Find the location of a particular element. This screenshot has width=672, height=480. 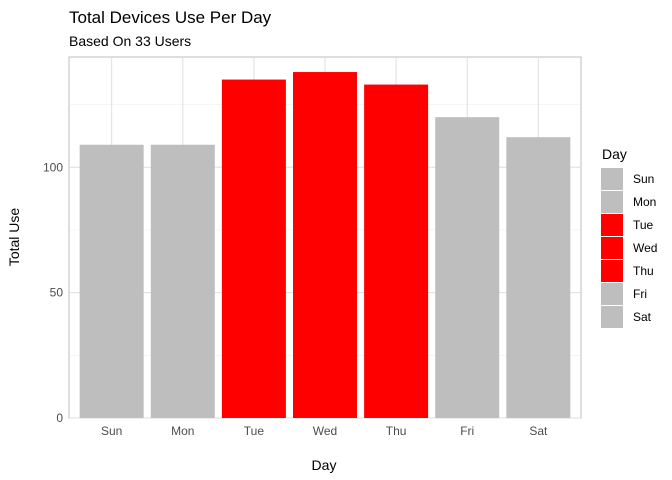

bar-sun is located at coordinates (111, 281).